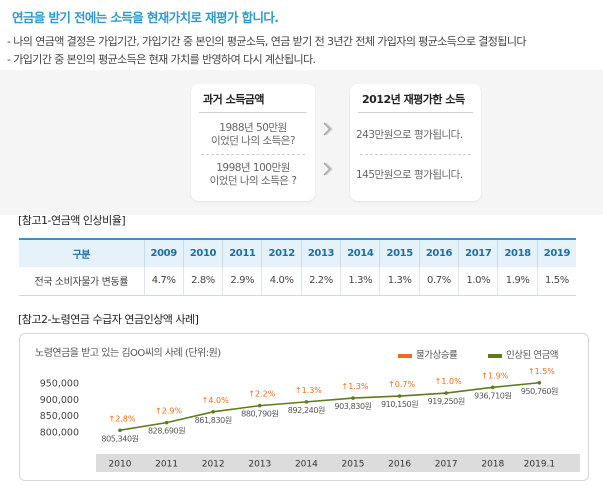 The height and width of the screenshot is (486, 603). I want to click on table-cell-rate: 2.8%, so click(203, 281).